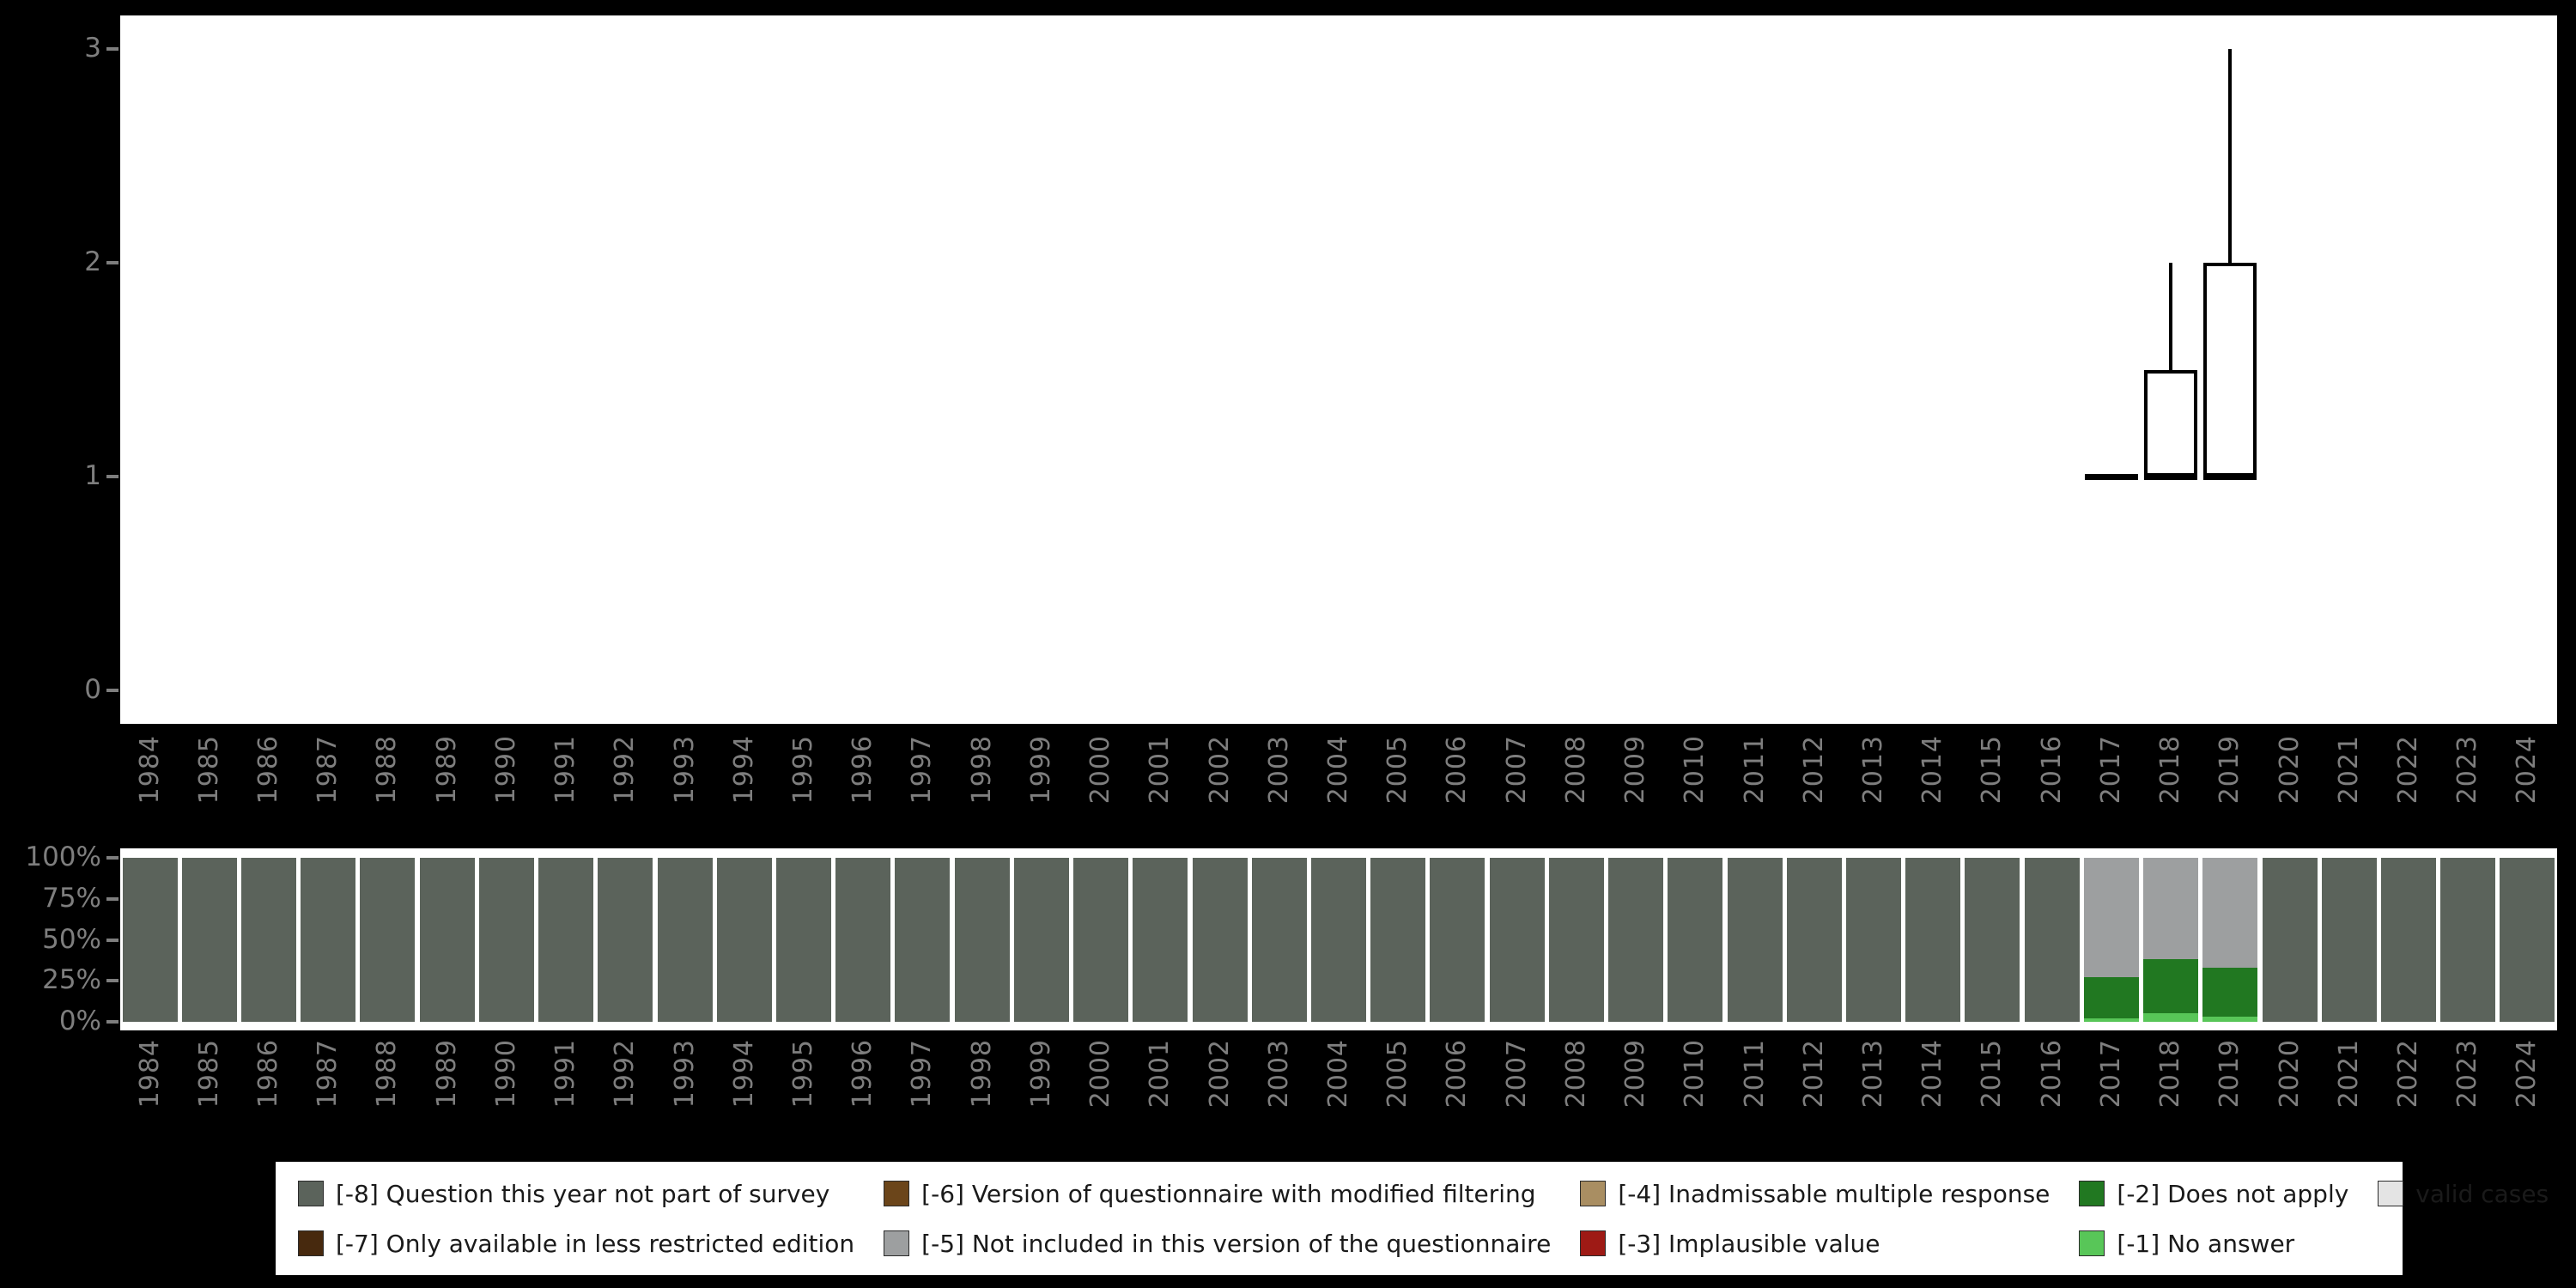 This screenshot has height=1288, width=2576. Describe the element at coordinates (71, 980) in the screenshot. I see `percent-tick-label: 25%` at that location.